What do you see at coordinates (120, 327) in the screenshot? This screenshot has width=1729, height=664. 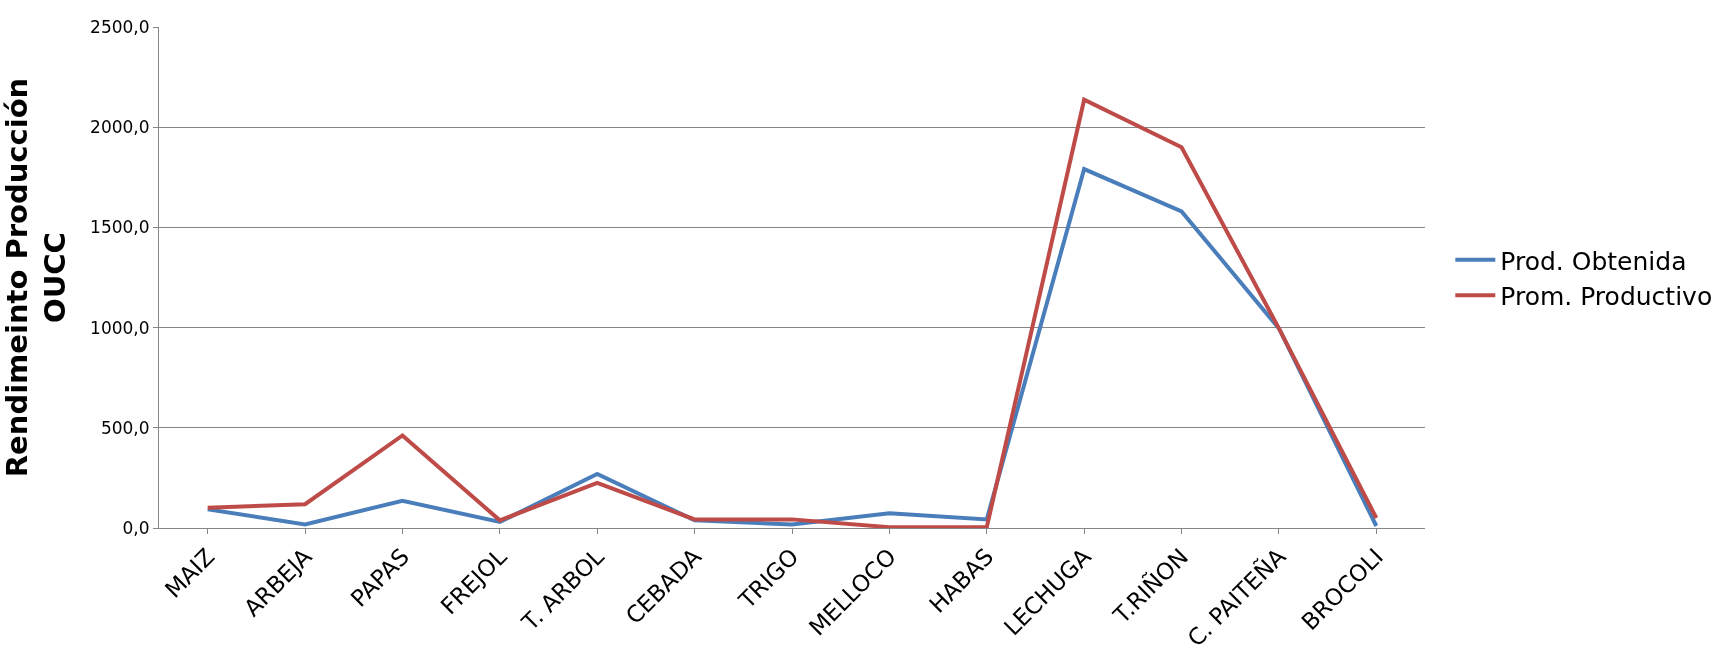 I see `y-tick-label: 1000,0` at bounding box center [120, 327].